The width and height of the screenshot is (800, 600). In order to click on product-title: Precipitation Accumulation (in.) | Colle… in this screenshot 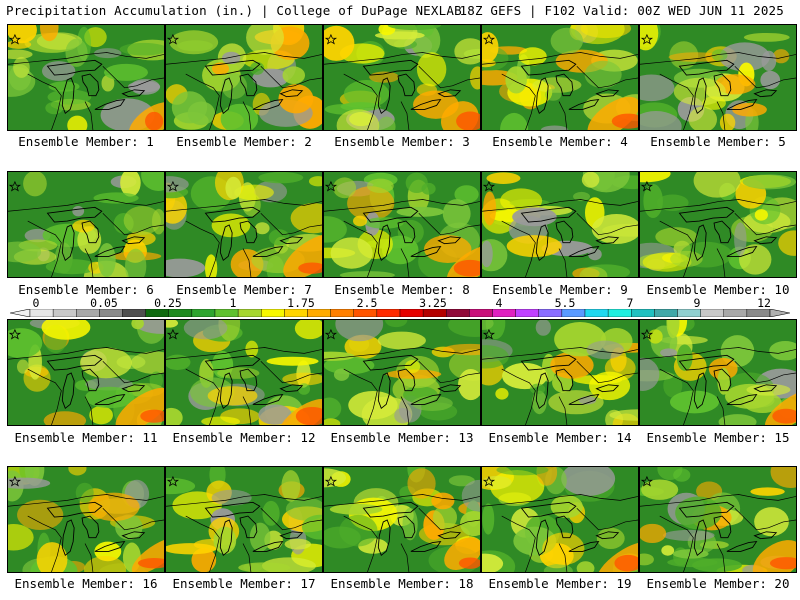, I will do `click(234, 10)`.